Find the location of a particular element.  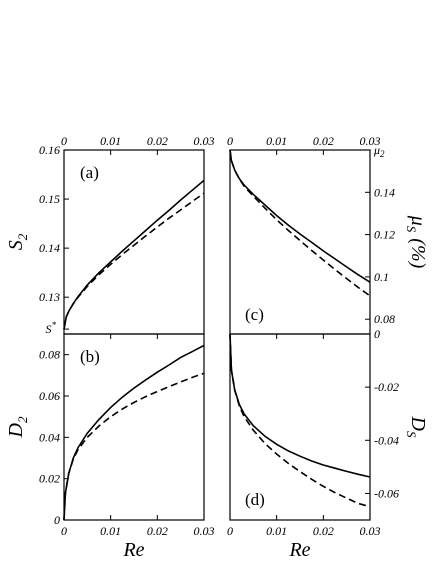

y-tick-label: 0.06 is located at coordinates (49, 396).